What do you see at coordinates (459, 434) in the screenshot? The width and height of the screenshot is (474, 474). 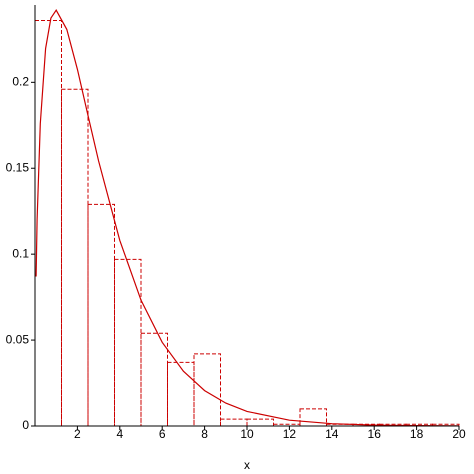 I see `x-tick-label: 20` at bounding box center [459, 434].